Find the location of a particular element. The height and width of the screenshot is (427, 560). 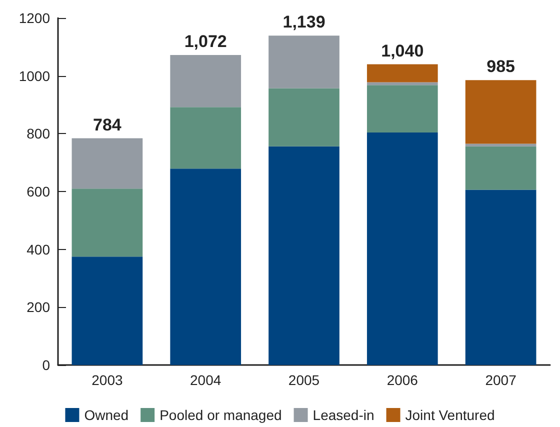

y-tick-label: 400 is located at coordinates (38, 249).